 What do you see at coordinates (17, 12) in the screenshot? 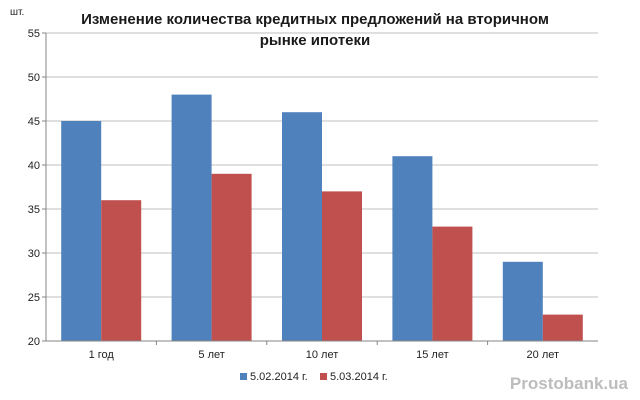
I see `y-axis-unit-label: шт.` at bounding box center [17, 12].